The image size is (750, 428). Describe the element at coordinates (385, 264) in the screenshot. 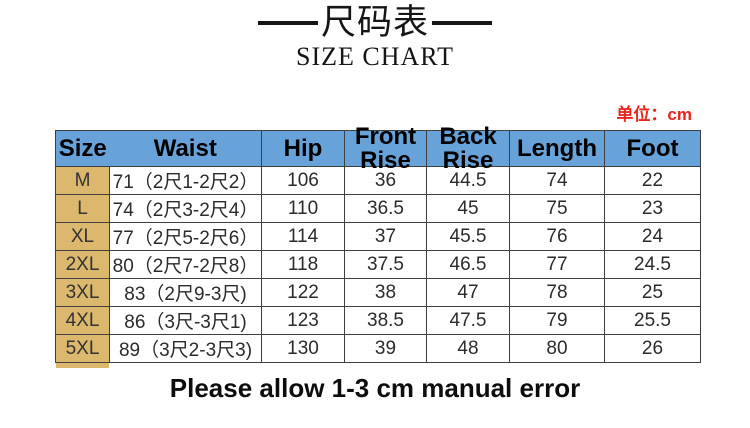

I see `cell-front-rise: 37.5` at that location.